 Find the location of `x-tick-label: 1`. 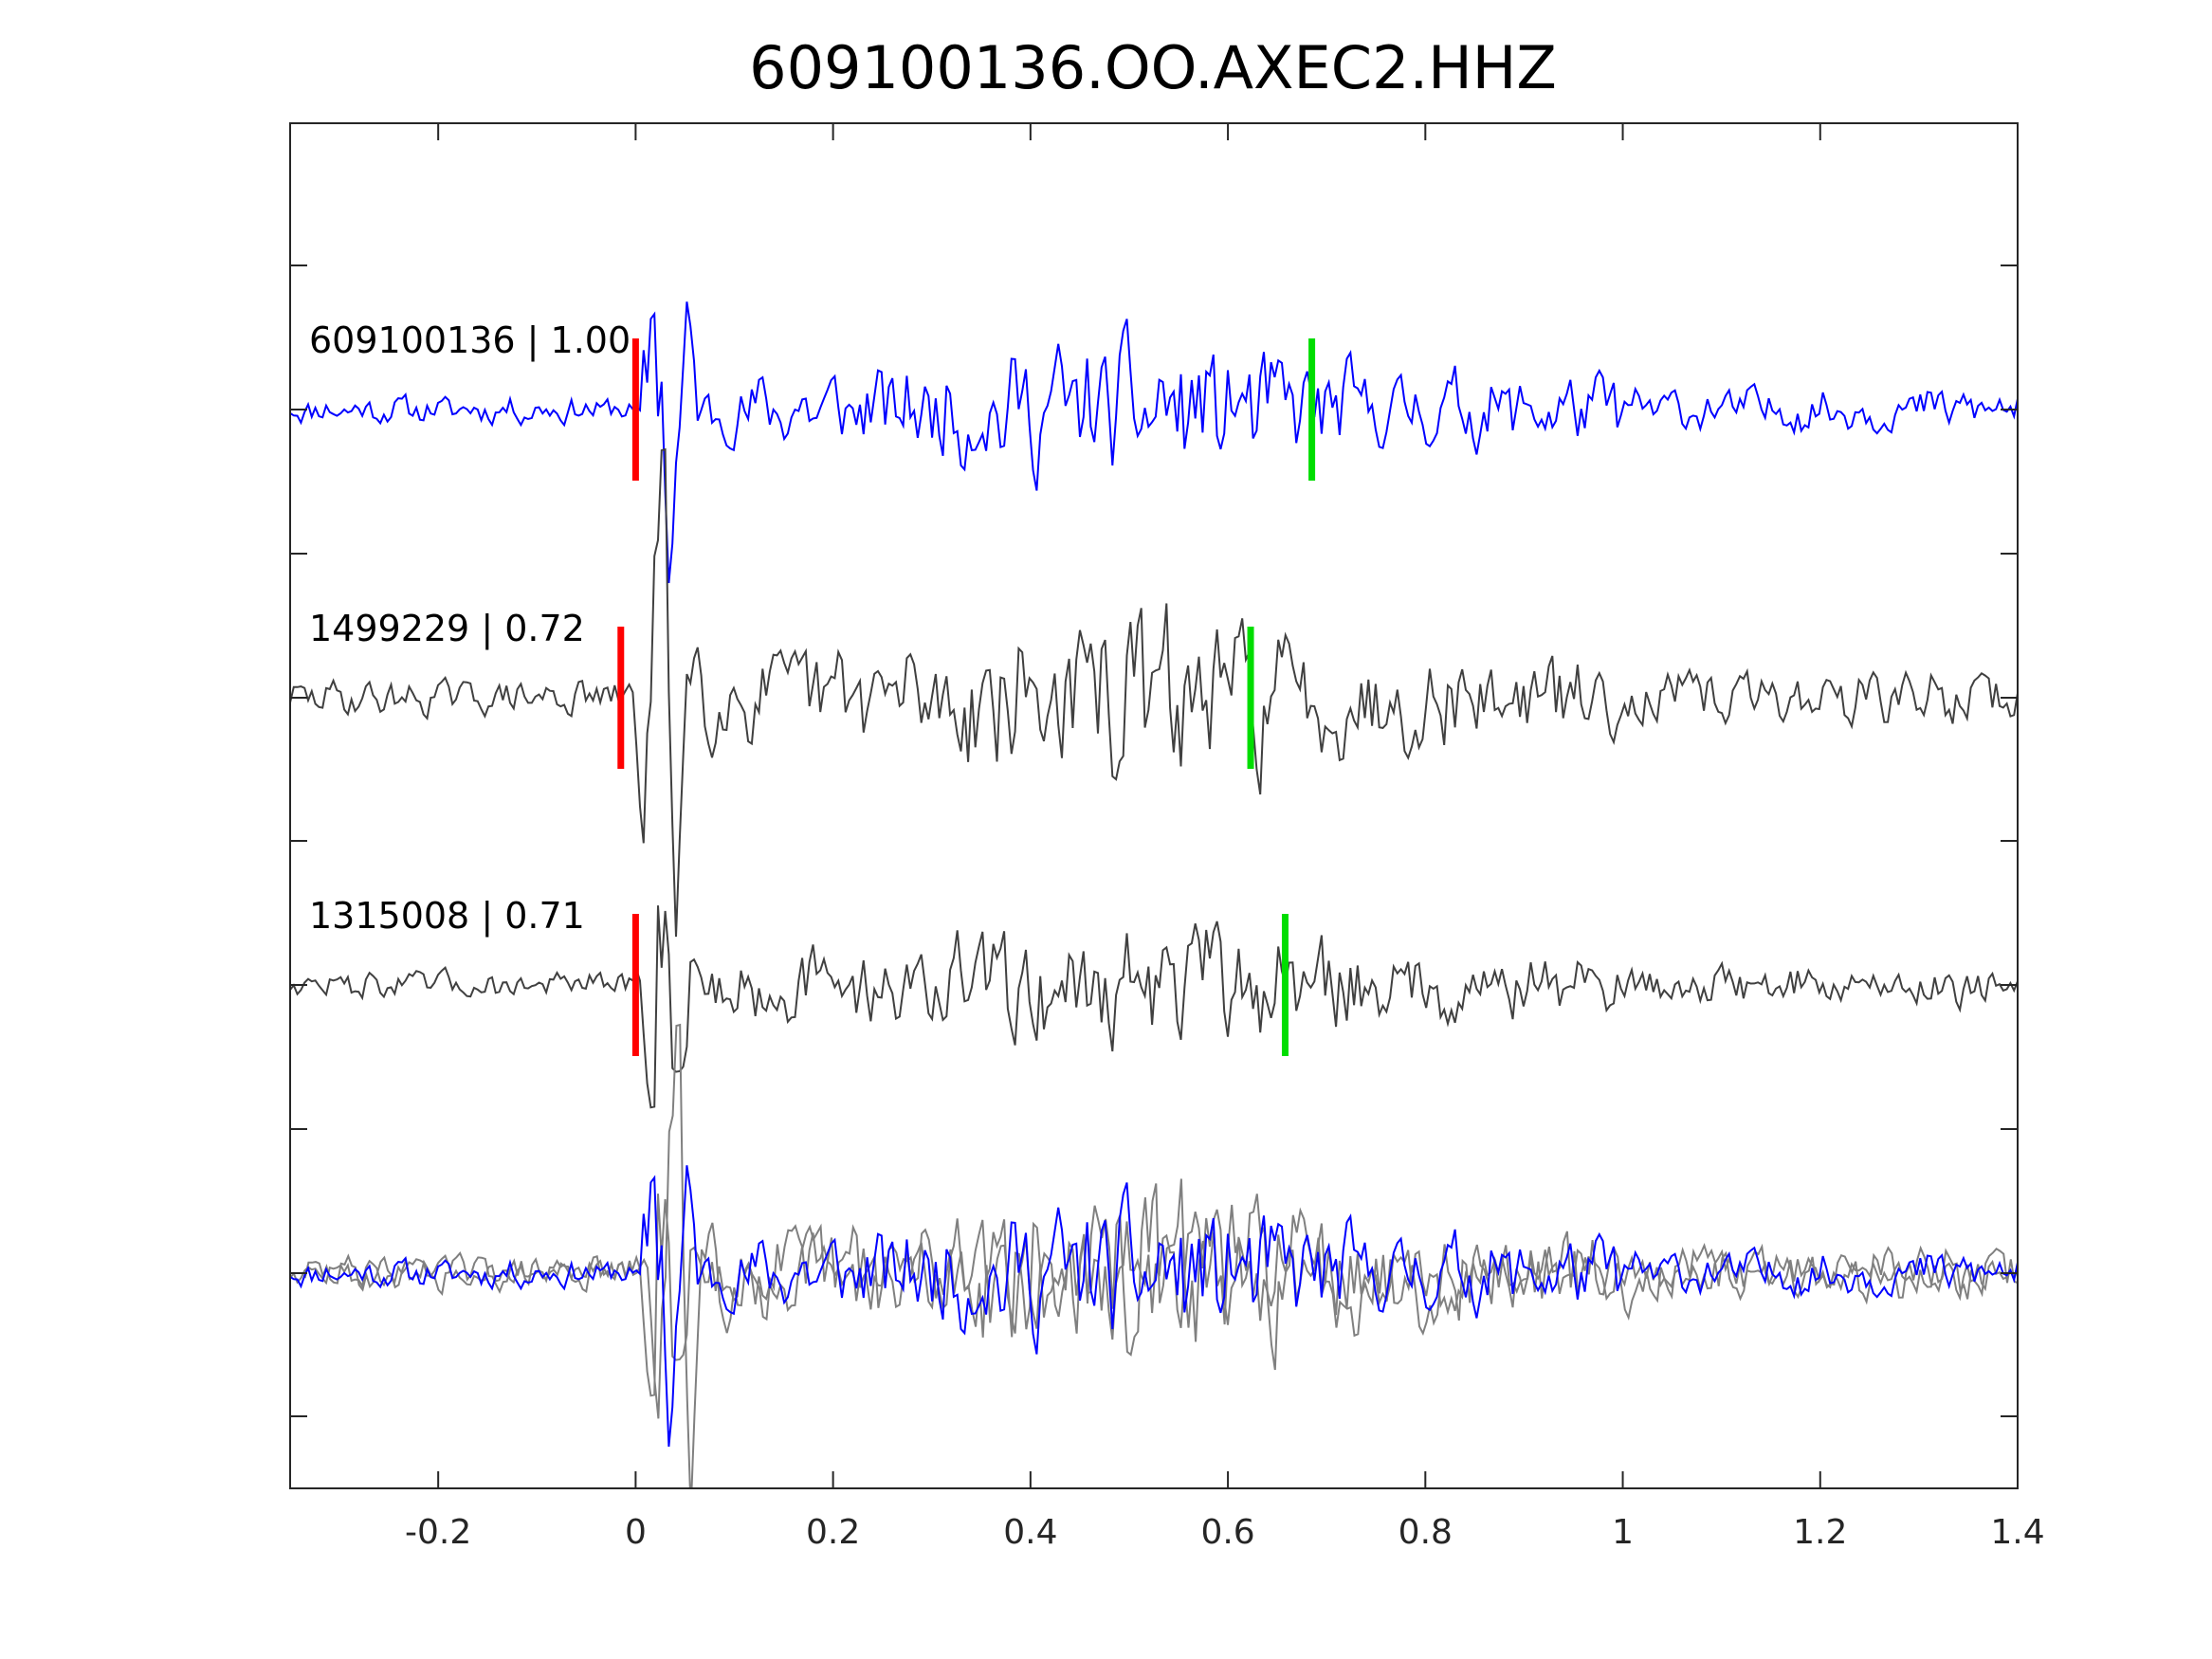

x-tick-label: 1 is located at coordinates (1623, 1532).